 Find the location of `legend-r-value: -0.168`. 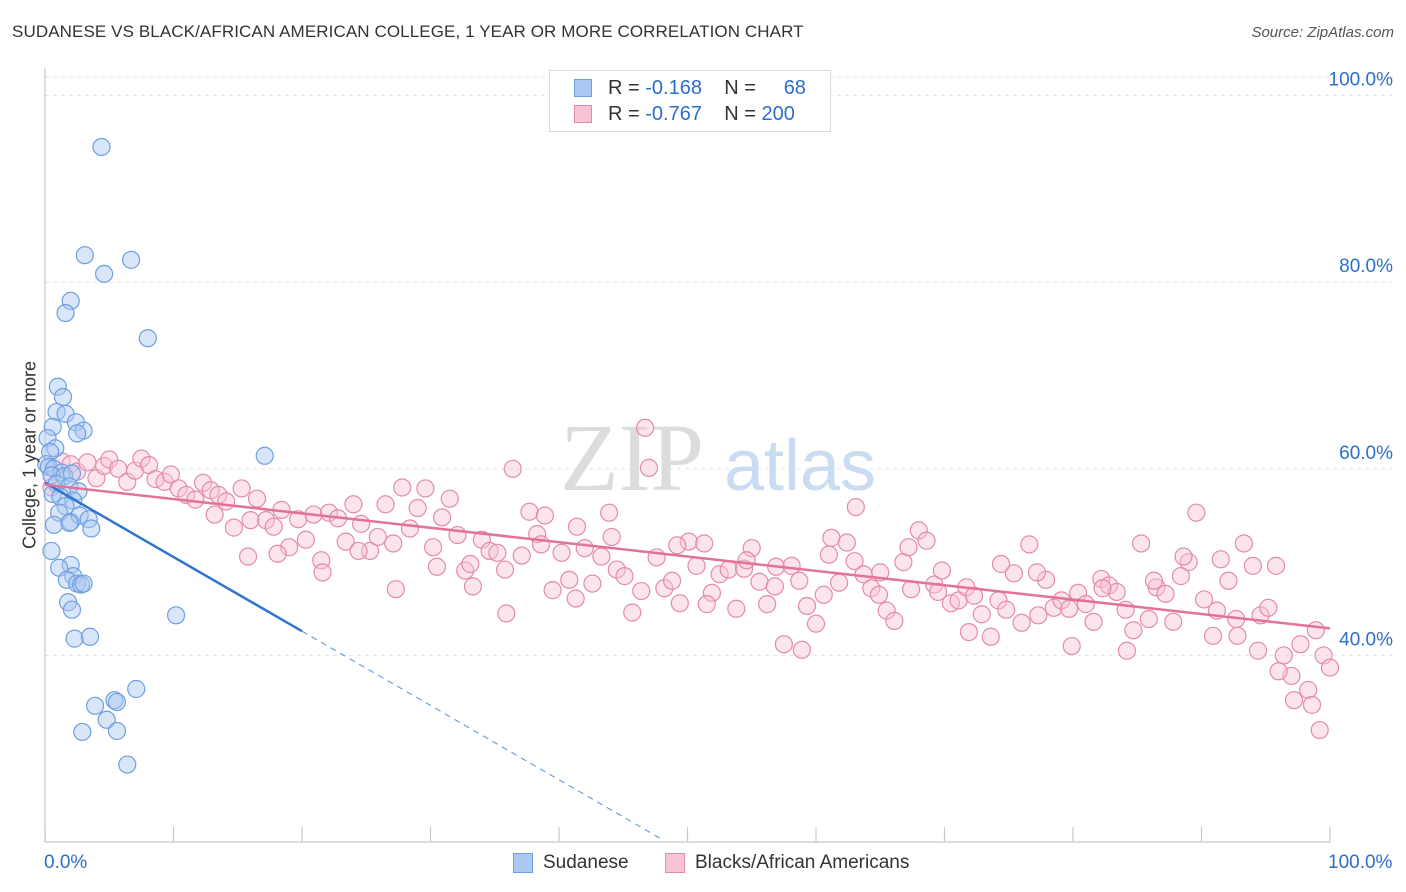

legend-r-value: -0.168 is located at coordinates (673, 88).